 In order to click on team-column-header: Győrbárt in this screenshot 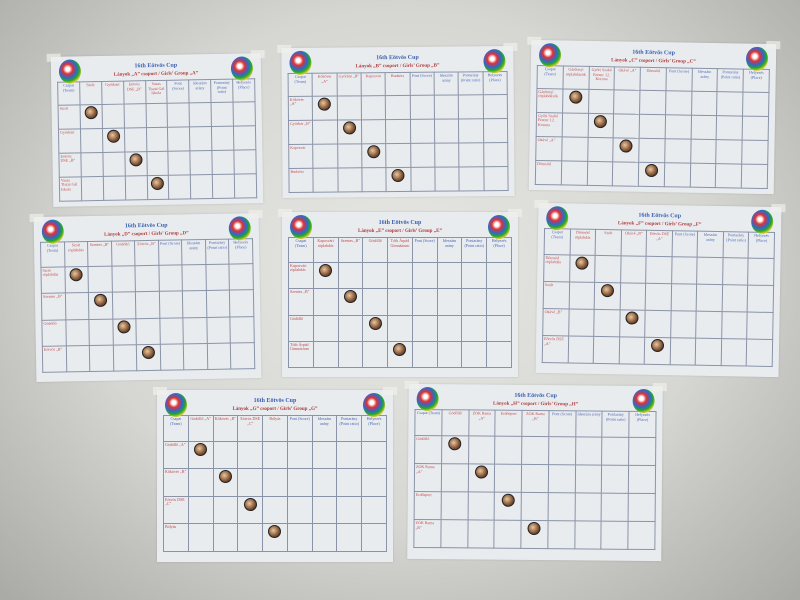, I will do `click(112, 92)`.